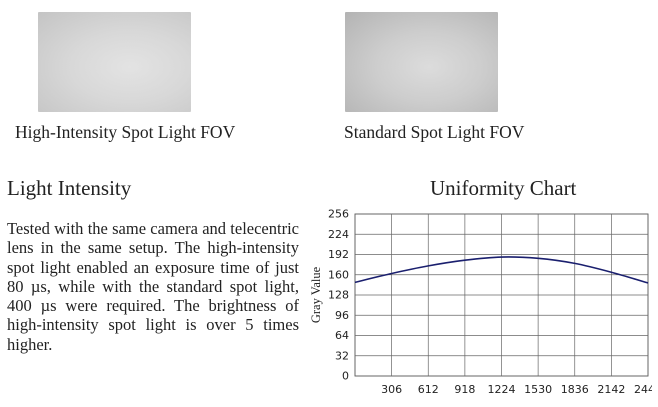  I want to click on x-tick-label: 612, so click(428, 389).